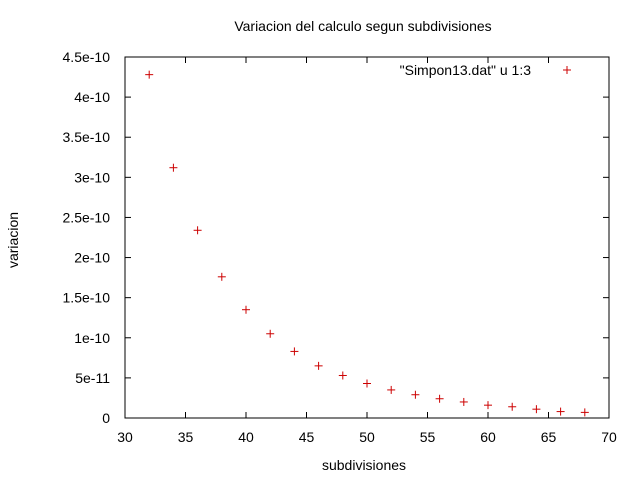 Image resolution: width=640 pixels, height=480 pixels. I want to click on x-tick-label: 35, so click(186, 437).